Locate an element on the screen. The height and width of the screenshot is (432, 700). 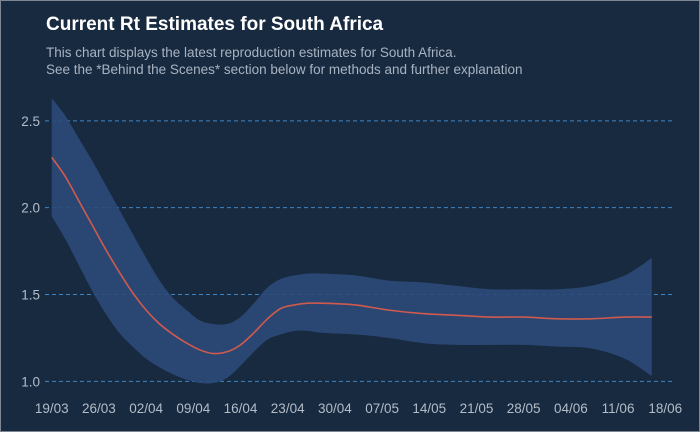
y-tick-label: 1.0 is located at coordinates (30, 381).